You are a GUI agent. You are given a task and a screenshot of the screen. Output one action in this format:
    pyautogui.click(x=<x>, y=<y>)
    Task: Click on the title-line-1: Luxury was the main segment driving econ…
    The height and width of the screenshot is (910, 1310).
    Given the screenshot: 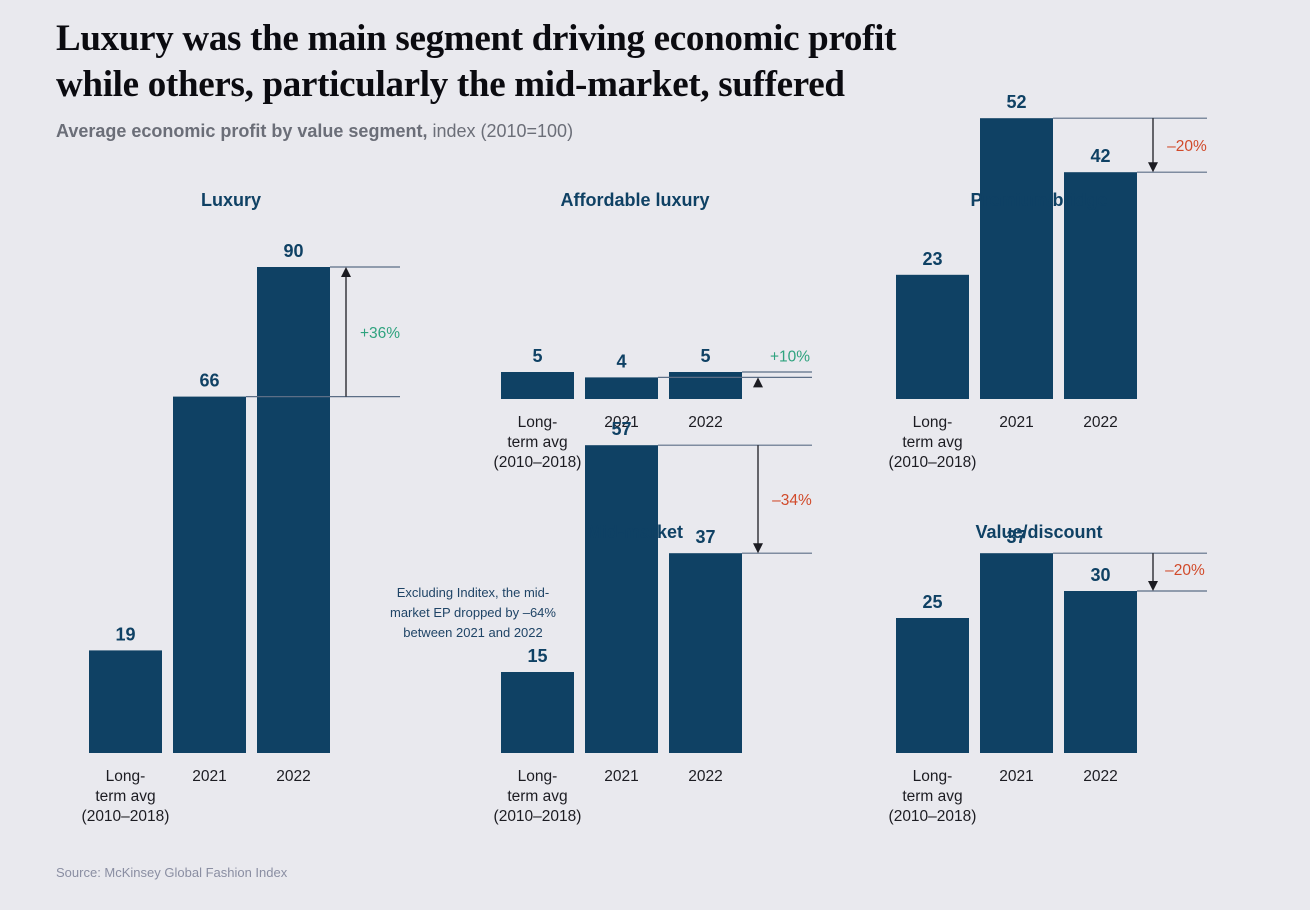 What is the action you would take?
    pyautogui.click(x=476, y=38)
    